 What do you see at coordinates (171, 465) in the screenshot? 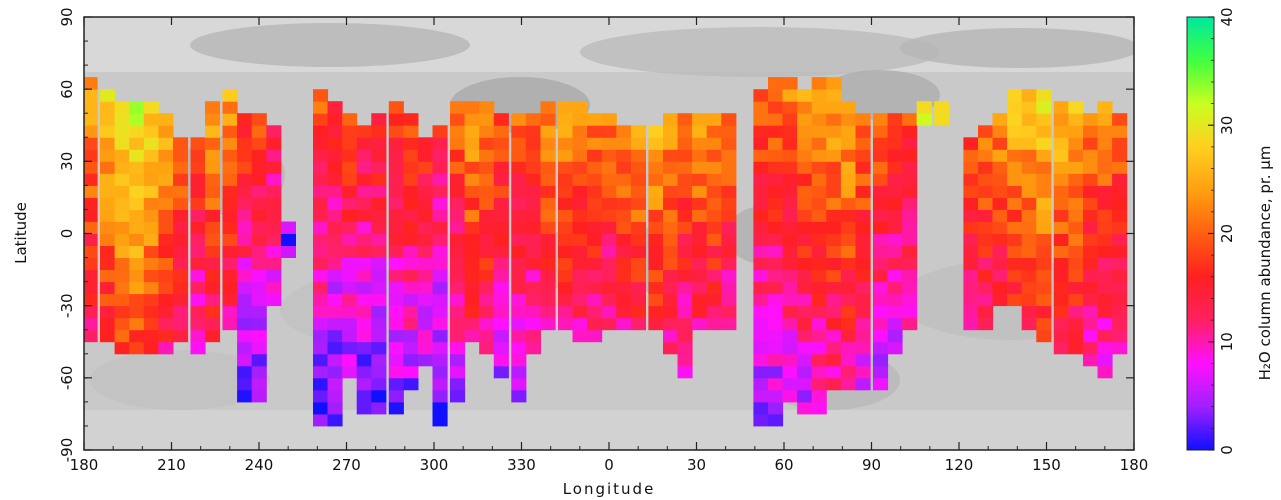
I see `x-tick-label: 210` at bounding box center [171, 465].